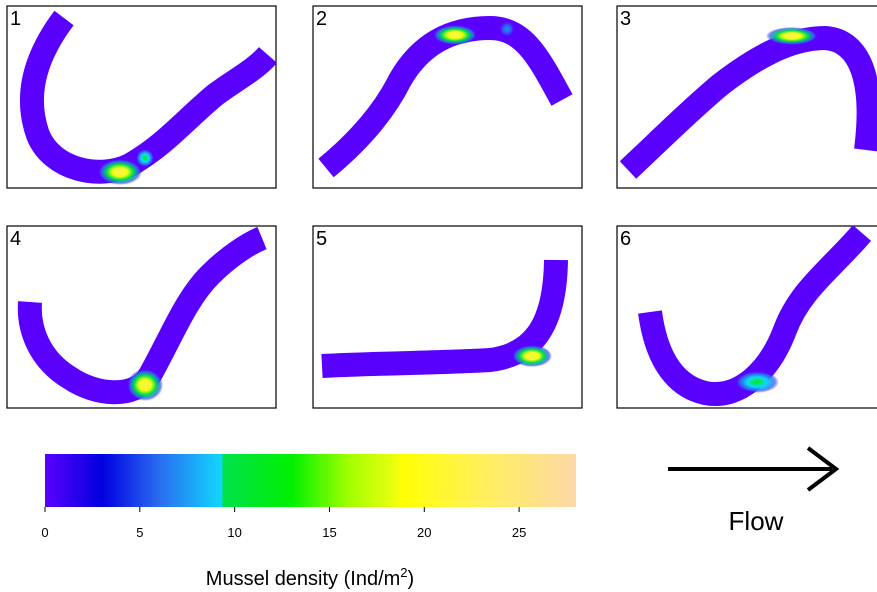  I want to click on colorbar-tick-label: 0, so click(44, 532).